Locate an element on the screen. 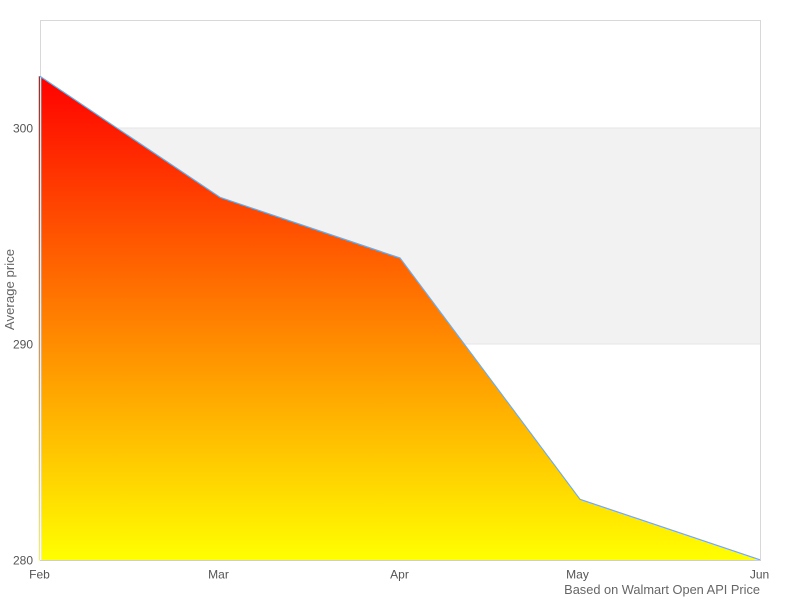 The height and width of the screenshot is (600, 800). svg-text: 280 is located at coordinates (23, 560).